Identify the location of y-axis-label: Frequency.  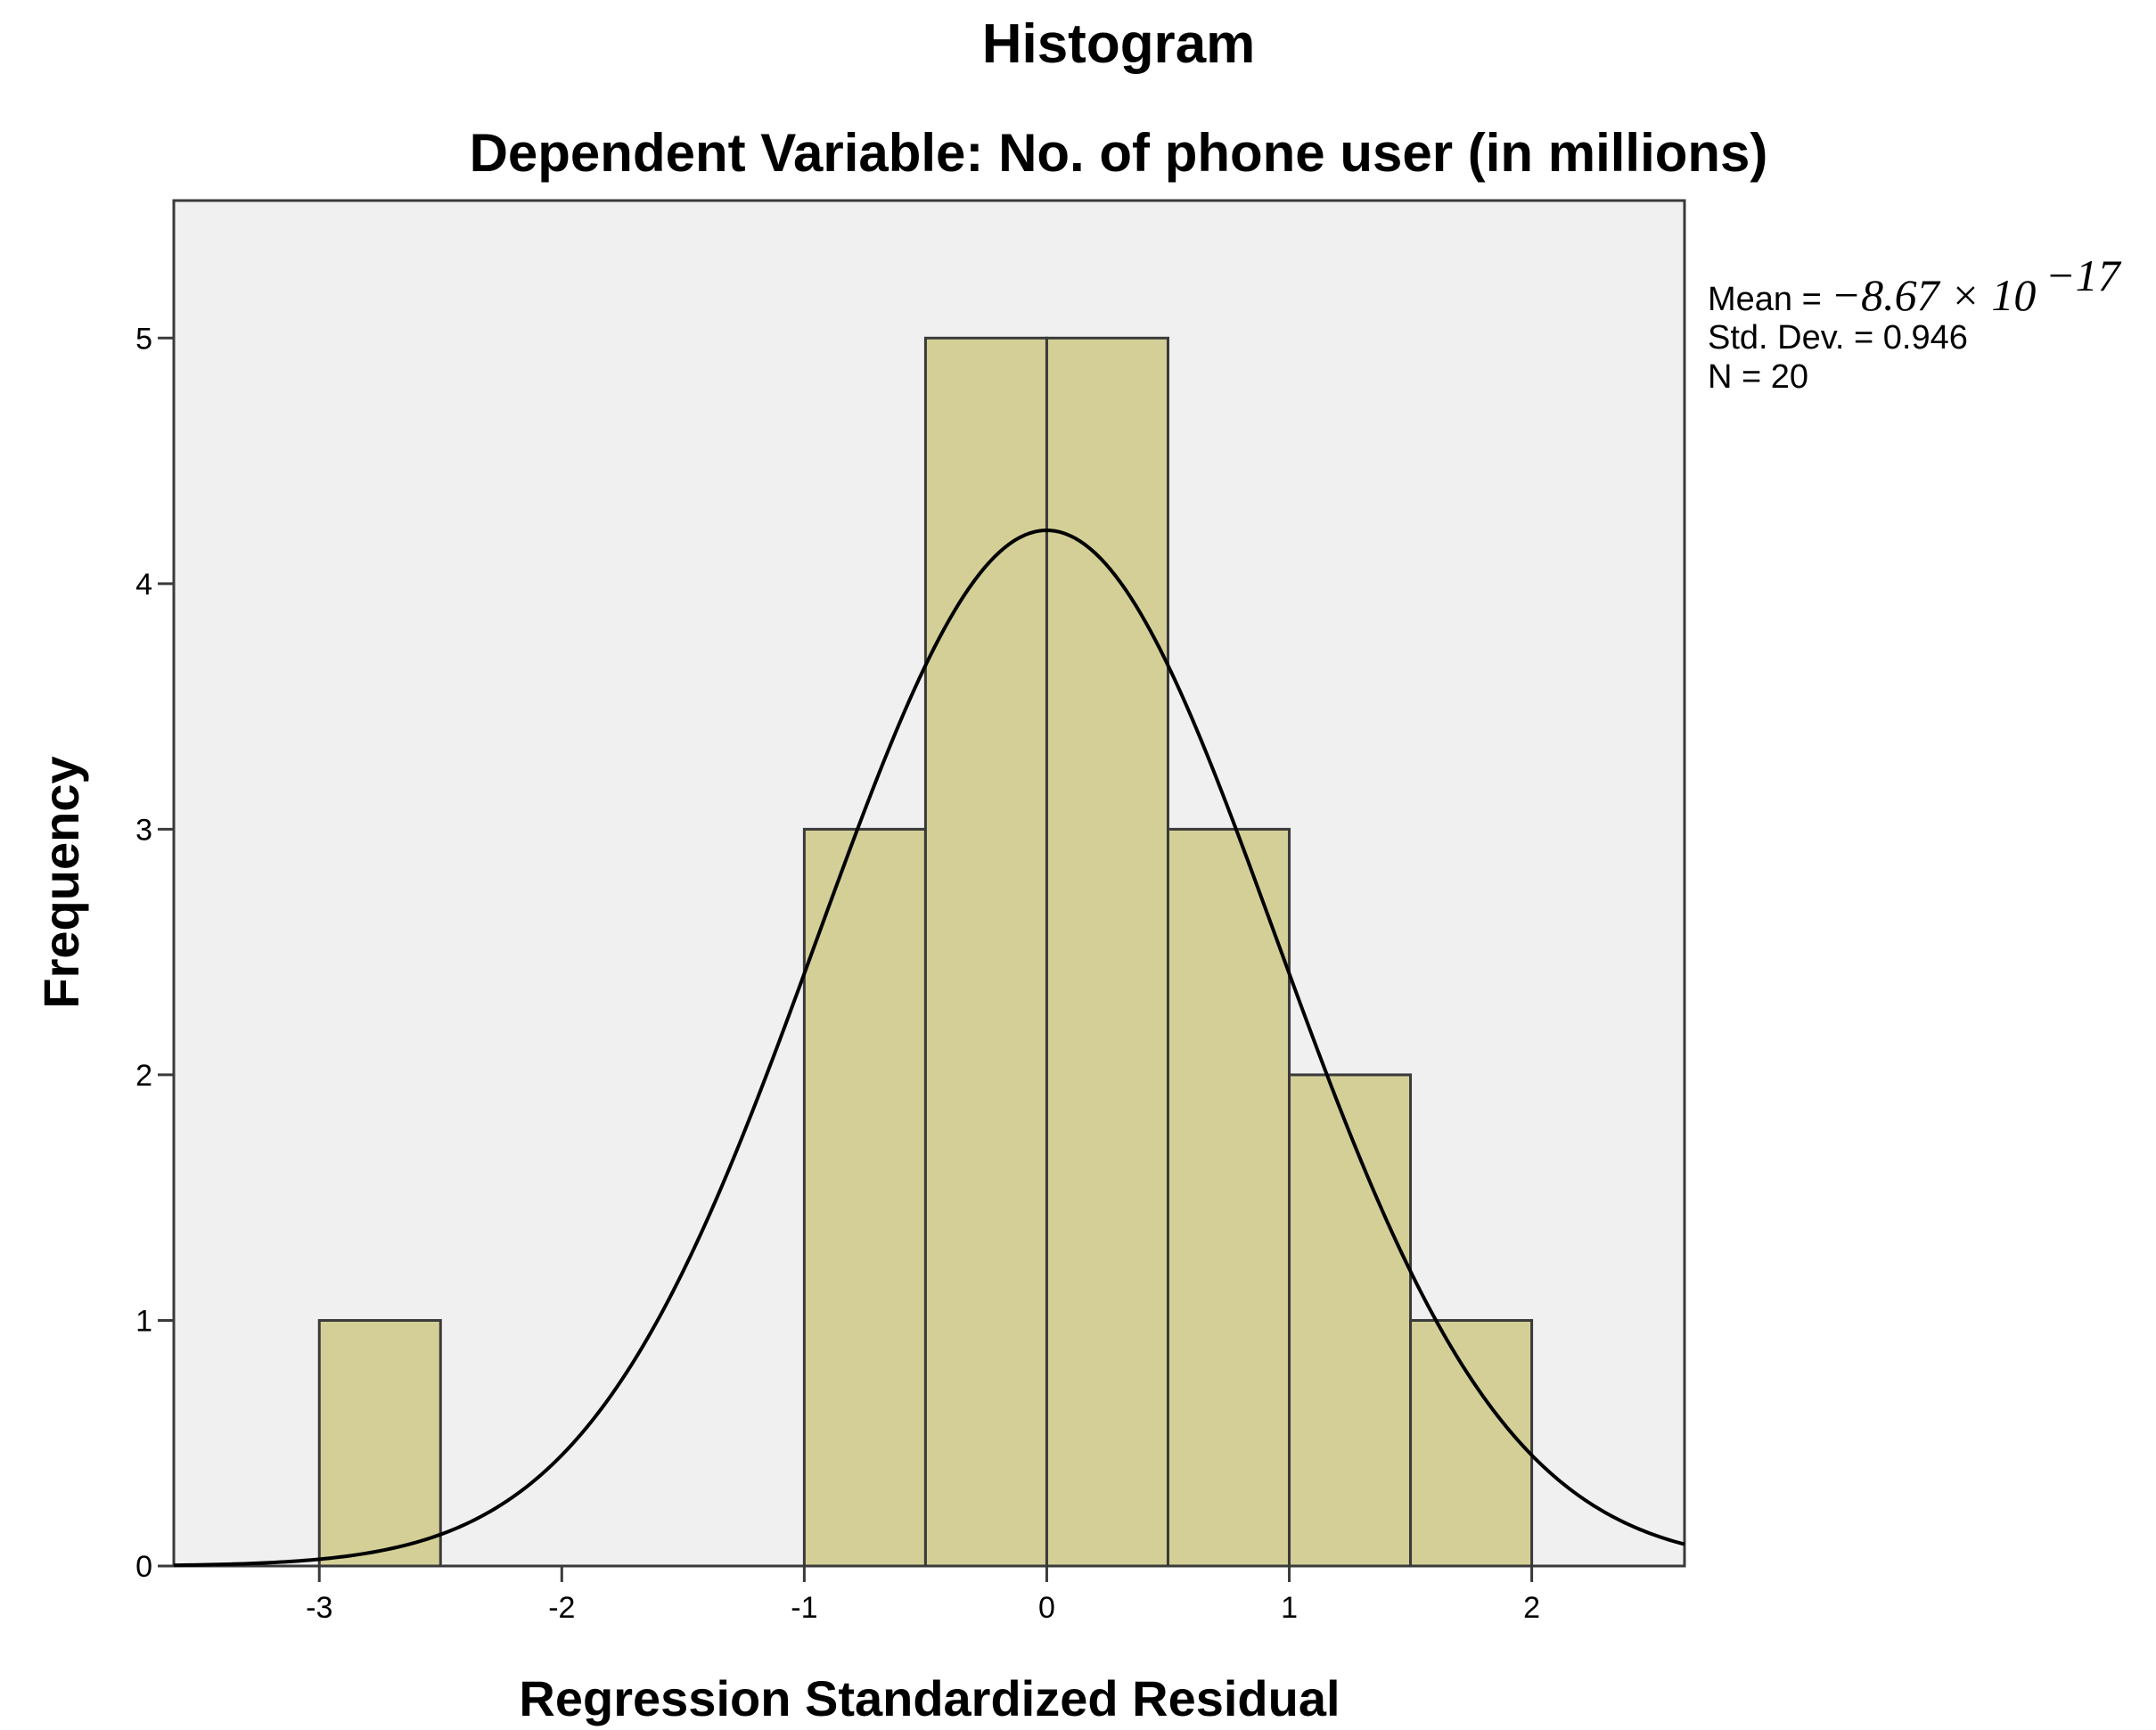
(61, 882).